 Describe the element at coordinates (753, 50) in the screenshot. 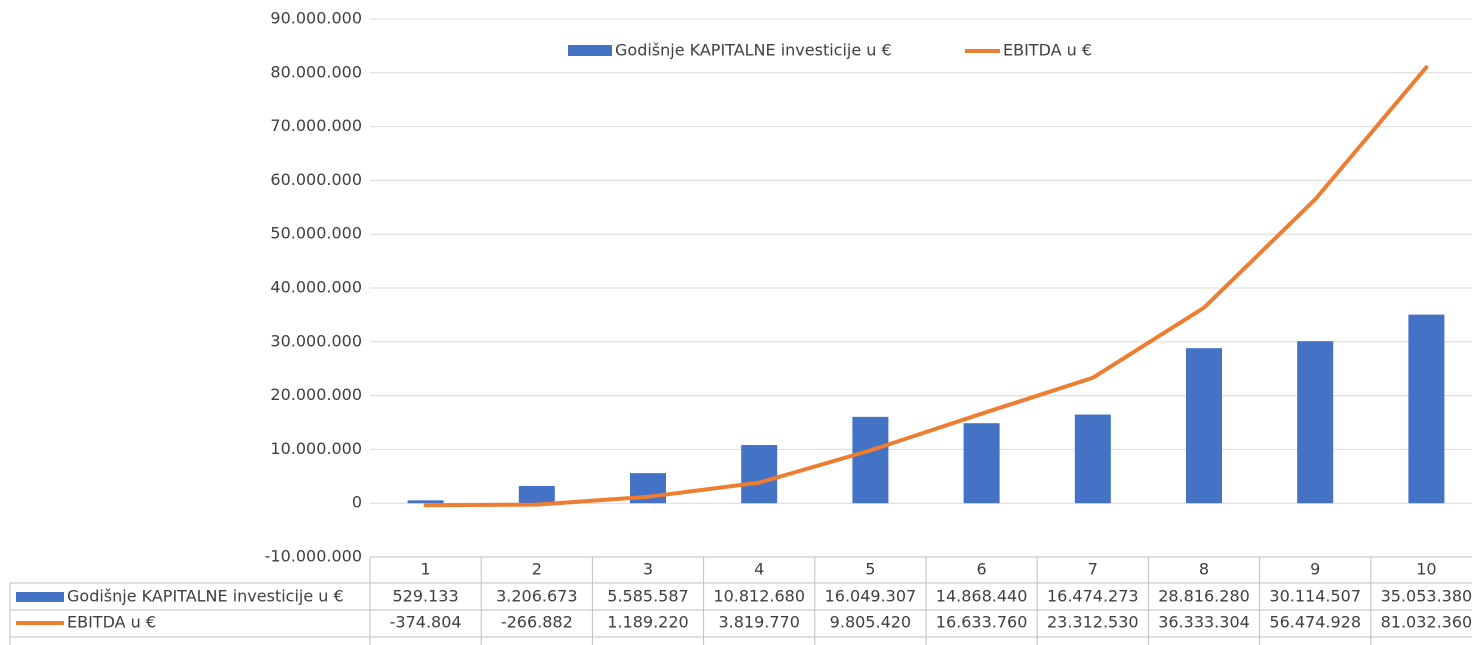

I see `legend-label: Godišnje KAPITALNE investicije u €` at that location.